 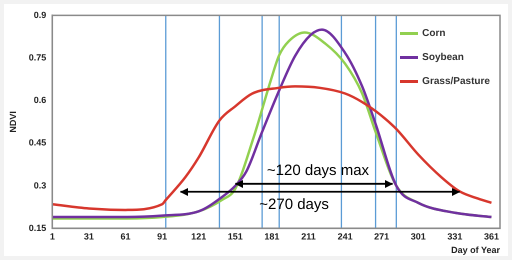 What do you see at coordinates (37, 227) in the screenshot?
I see `y-tick-label: 0.15` at bounding box center [37, 227].